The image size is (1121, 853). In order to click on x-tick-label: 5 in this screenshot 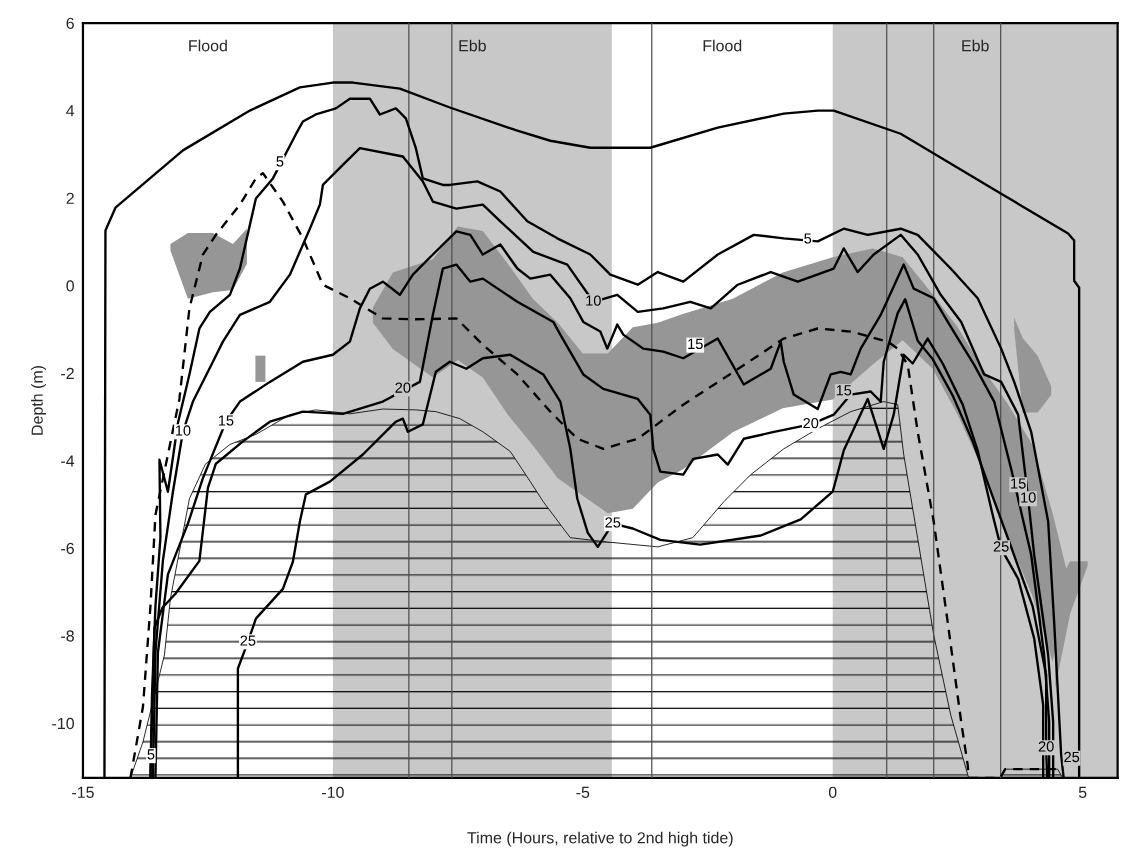, I will do `click(1082, 792)`.